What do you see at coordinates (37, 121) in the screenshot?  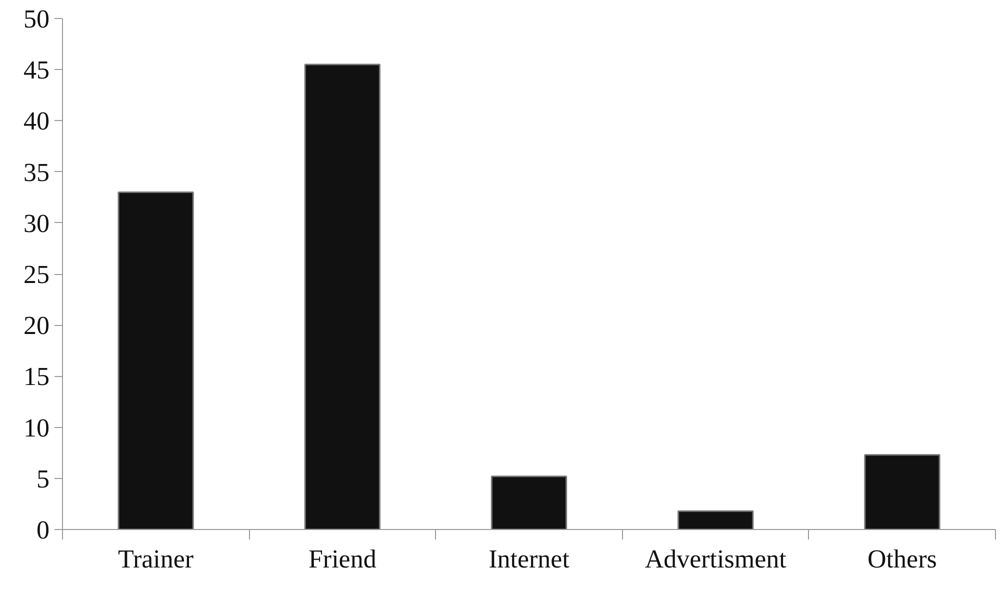 I see `y-tick-label: 40` at bounding box center [37, 121].